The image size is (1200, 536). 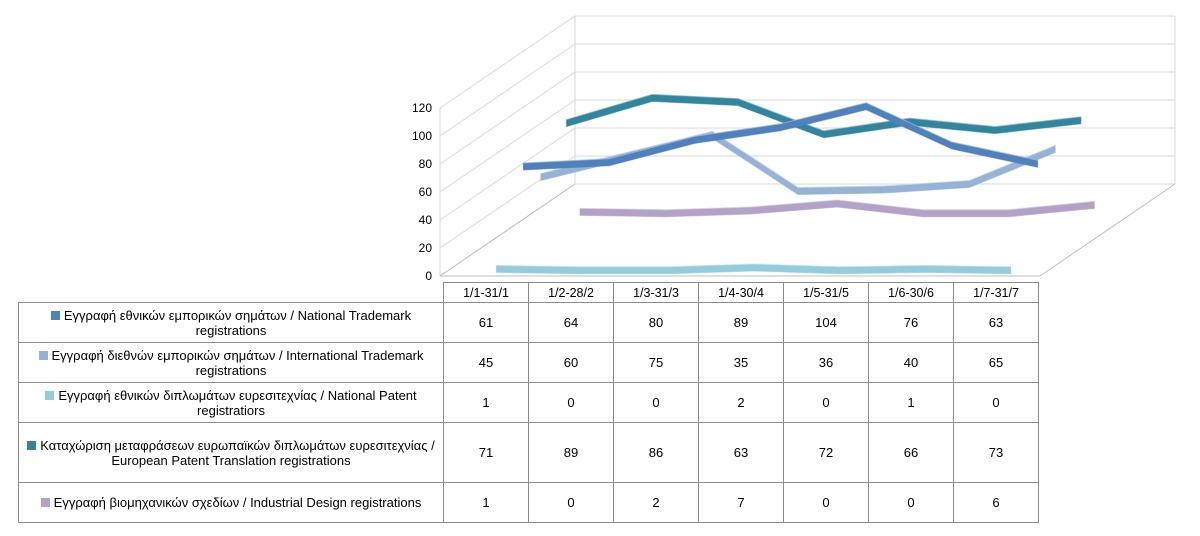 I want to click on data-value: 76, so click(x=911, y=322).